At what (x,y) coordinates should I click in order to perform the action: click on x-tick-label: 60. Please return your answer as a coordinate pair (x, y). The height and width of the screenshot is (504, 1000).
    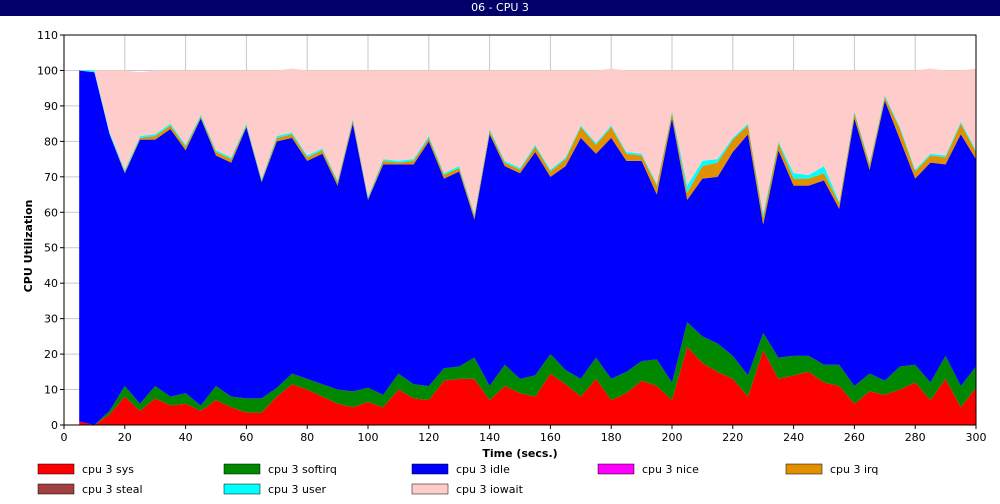
    Looking at the image, I should click on (246, 437).